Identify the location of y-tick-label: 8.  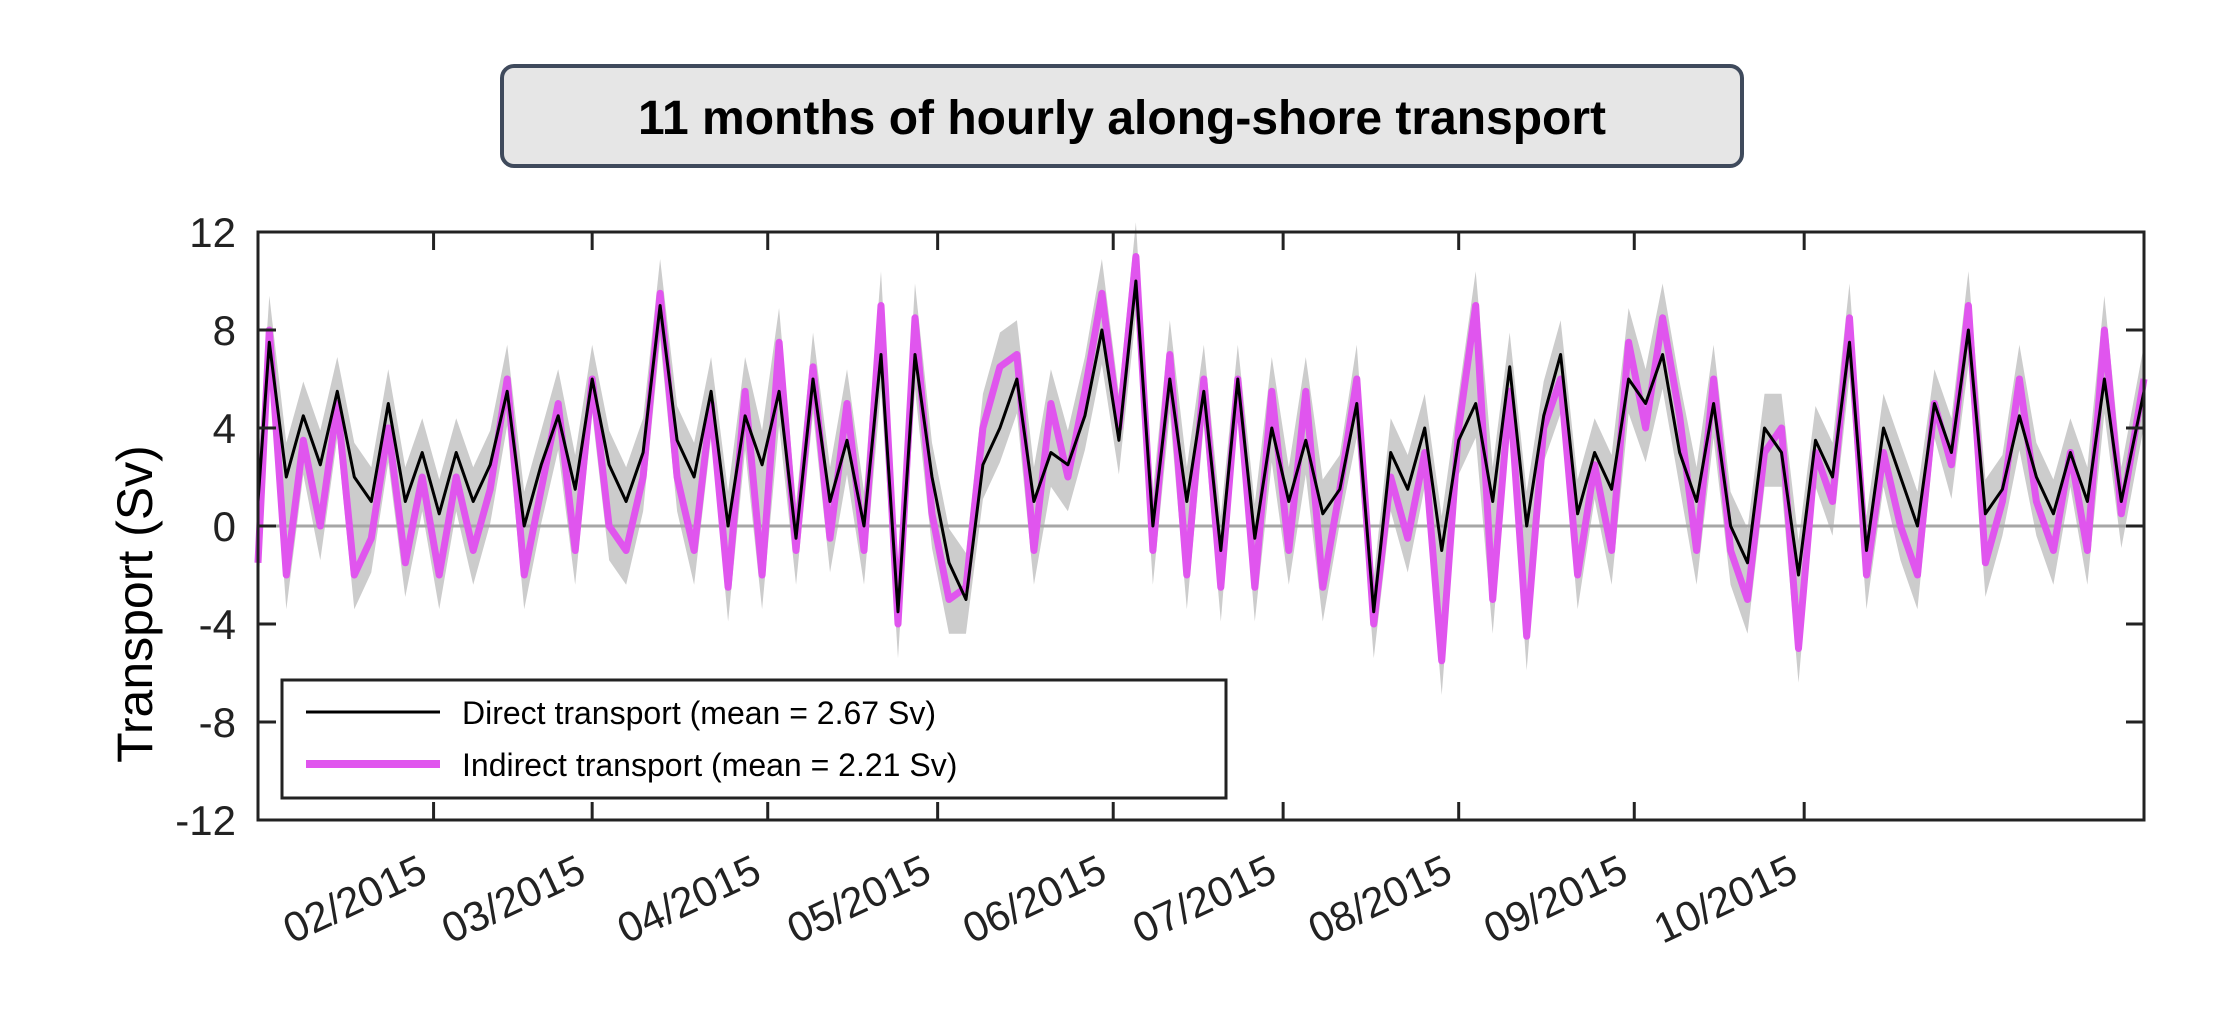
(224, 330).